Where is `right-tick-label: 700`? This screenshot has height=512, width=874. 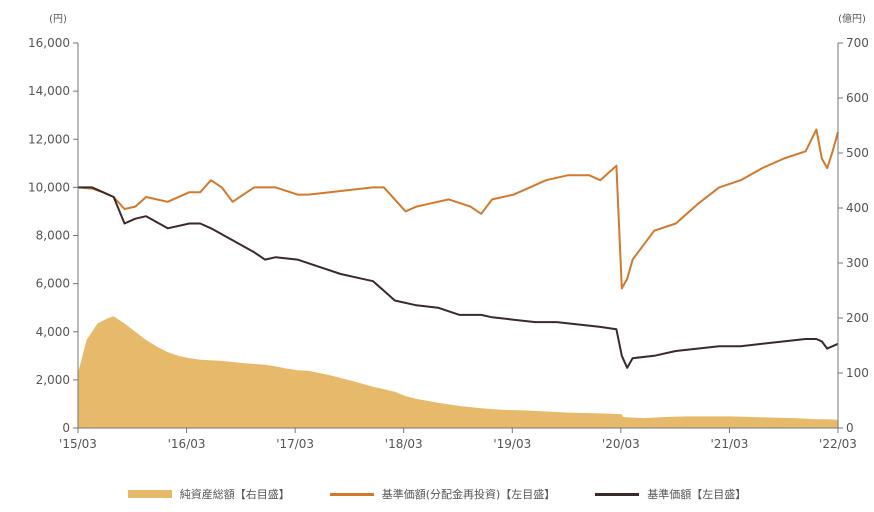
right-tick-label: 700 is located at coordinates (857, 43).